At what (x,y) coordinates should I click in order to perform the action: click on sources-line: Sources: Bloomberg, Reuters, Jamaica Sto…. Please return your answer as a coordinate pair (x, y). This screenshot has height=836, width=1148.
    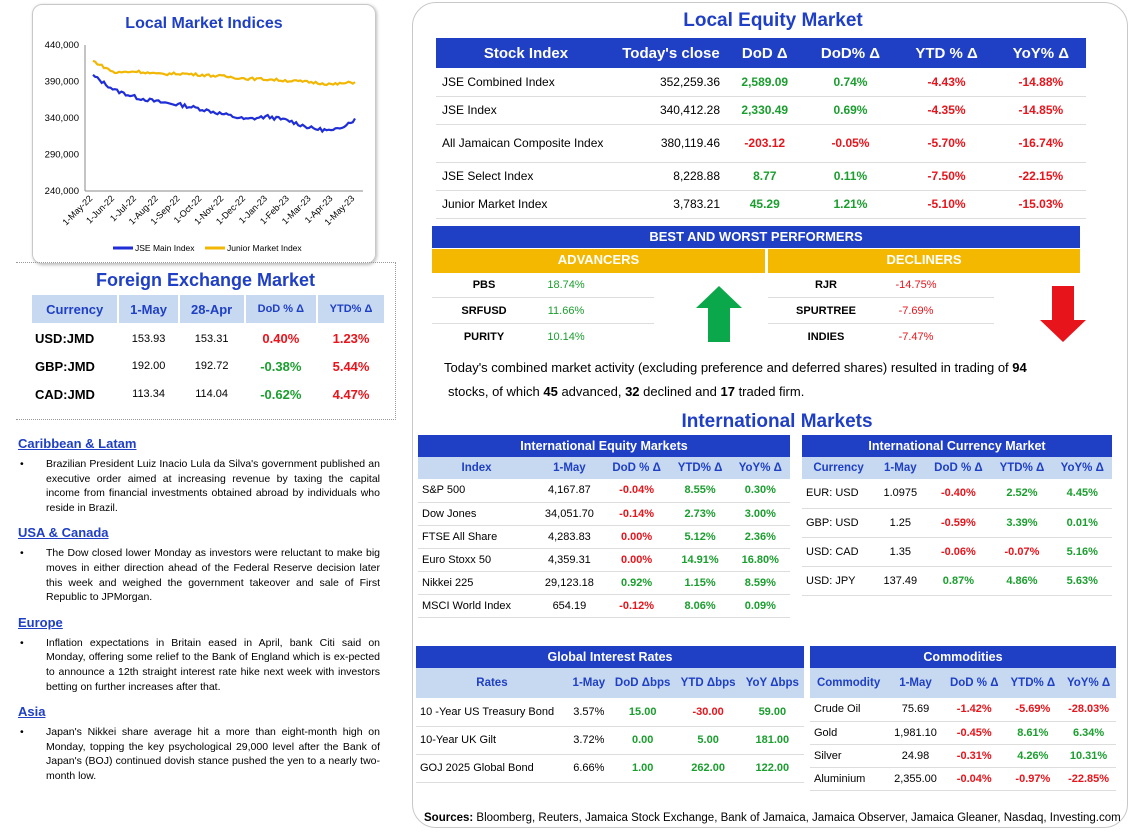
    Looking at the image, I should click on (772, 818).